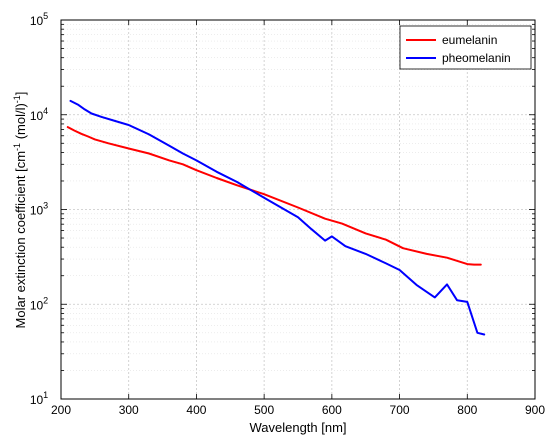 This screenshot has height=437, width=549. Describe the element at coordinates (20, 94) in the screenshot. I see `y-axis-title-part-3: ]` at that location.